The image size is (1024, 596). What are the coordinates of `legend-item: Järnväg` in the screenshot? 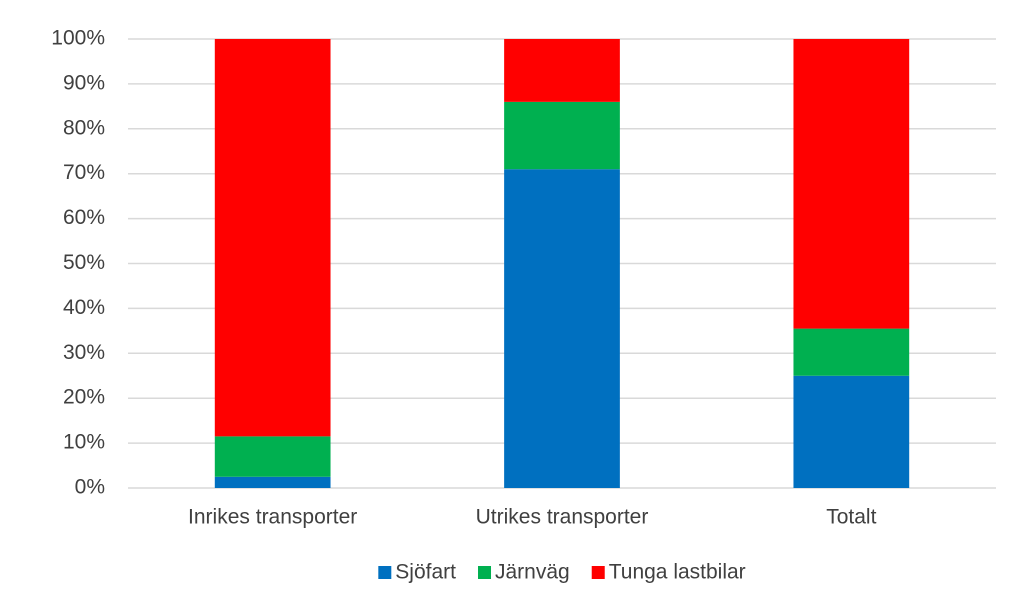 It's located at (524, 572).